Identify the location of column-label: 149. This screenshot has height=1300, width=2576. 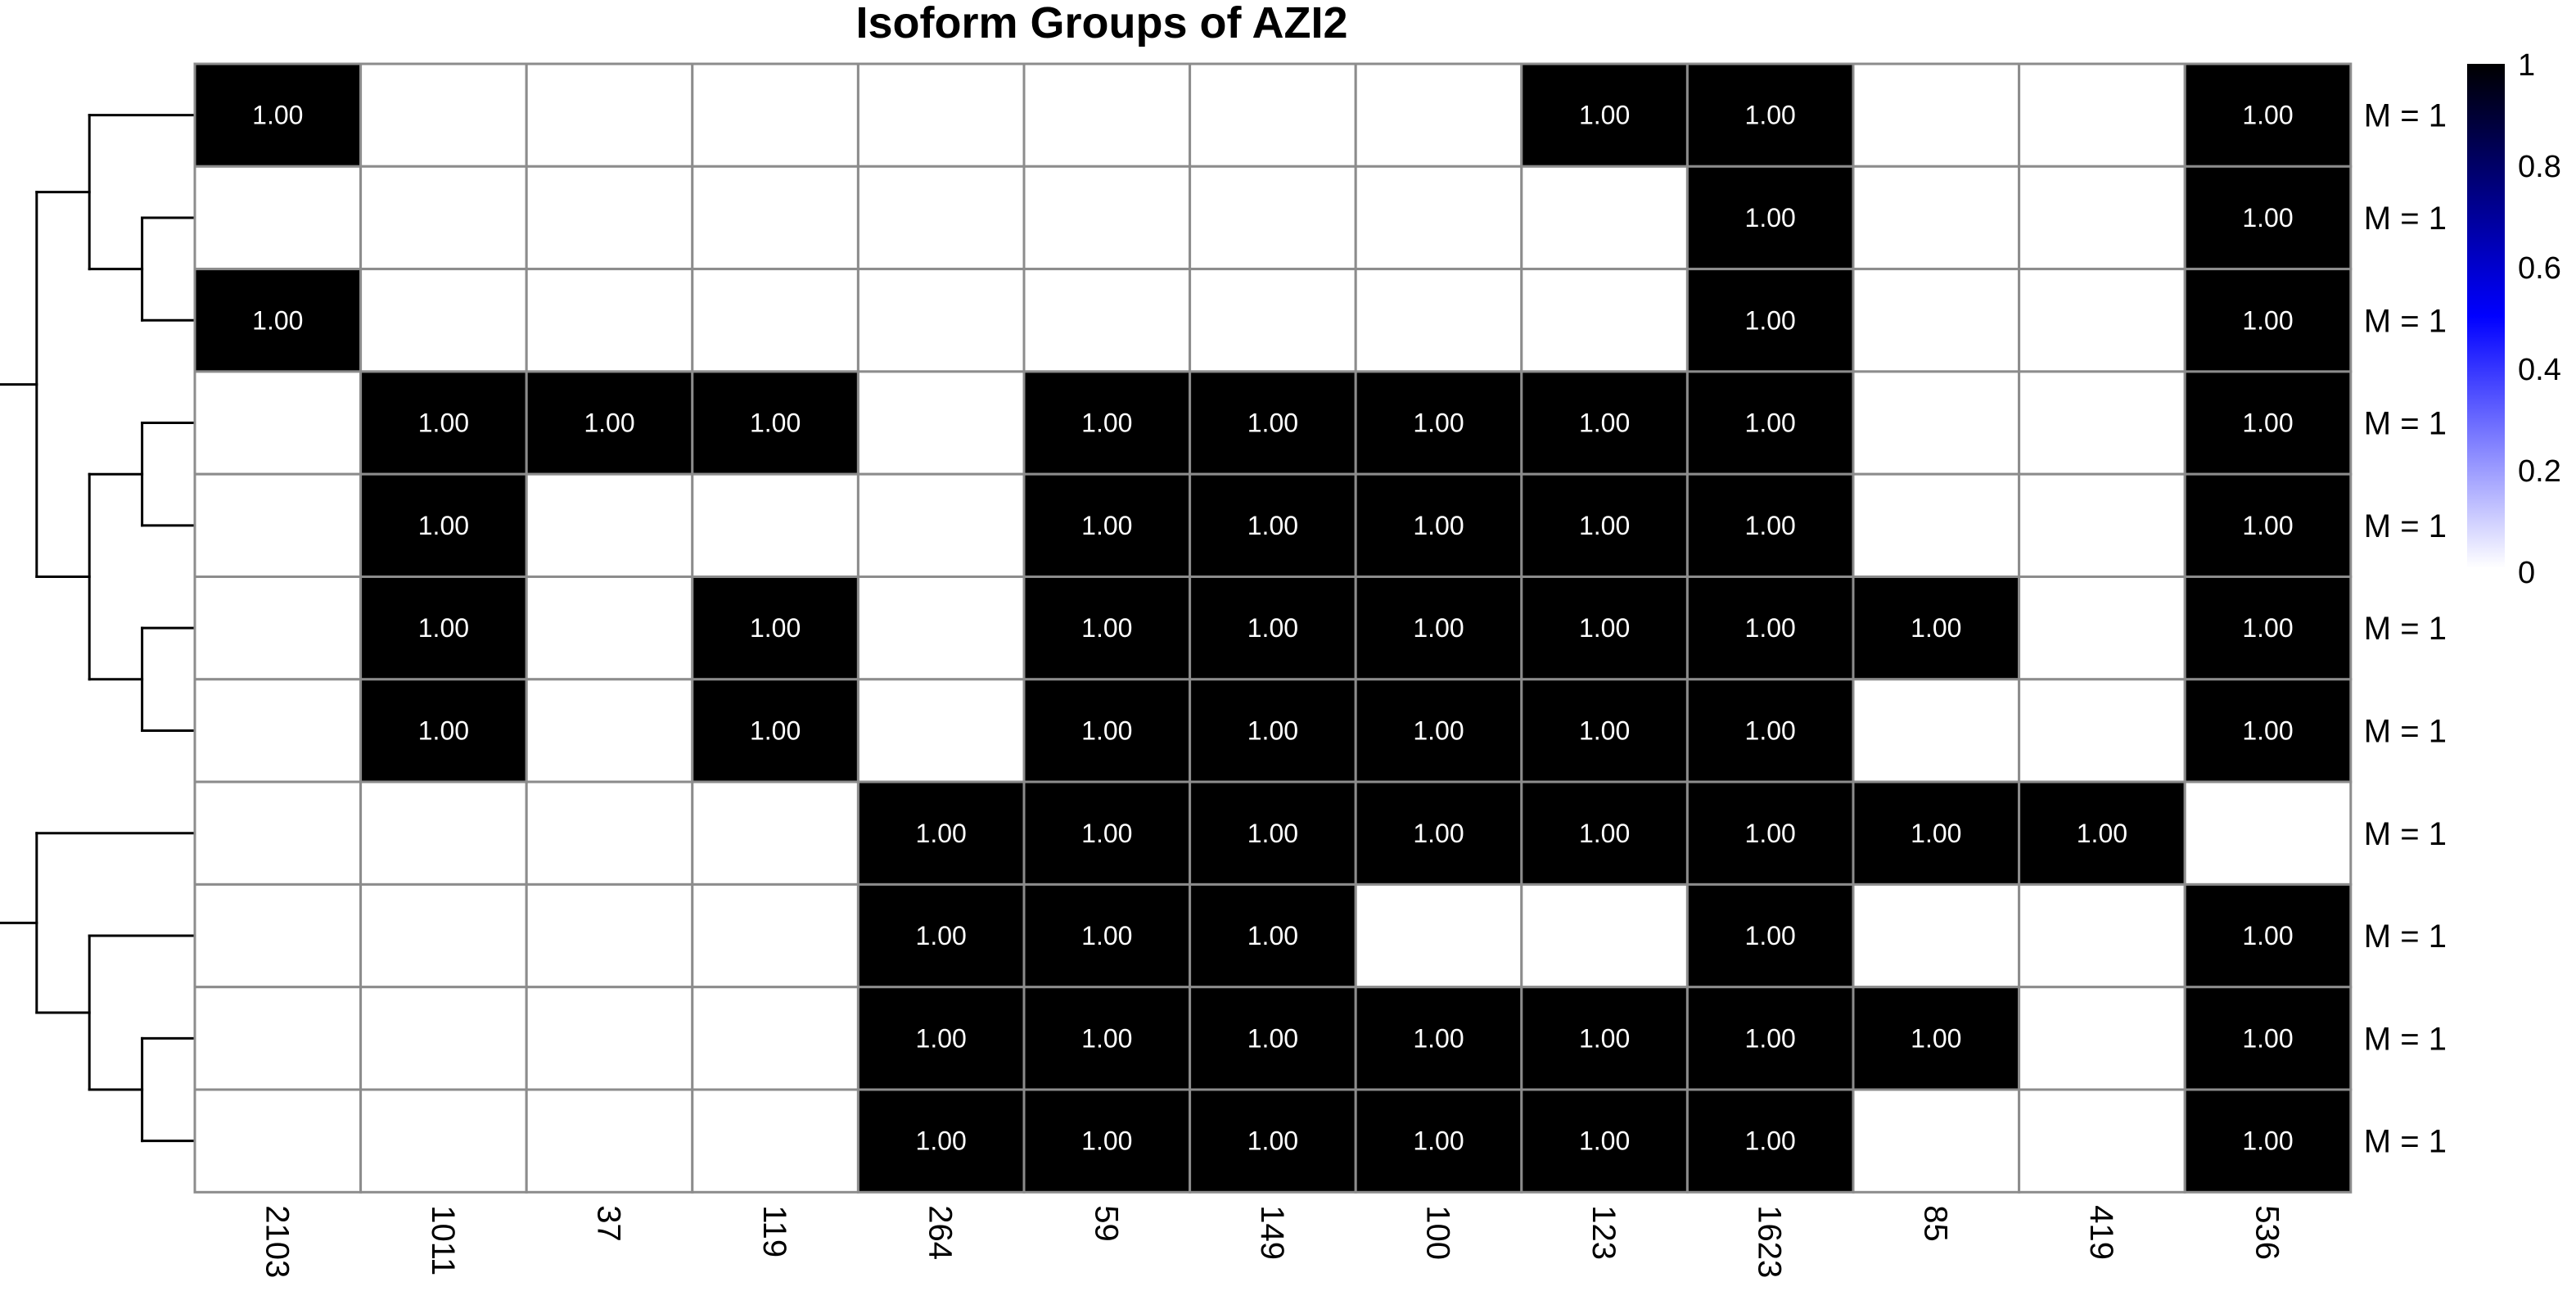
(1272, 1232).